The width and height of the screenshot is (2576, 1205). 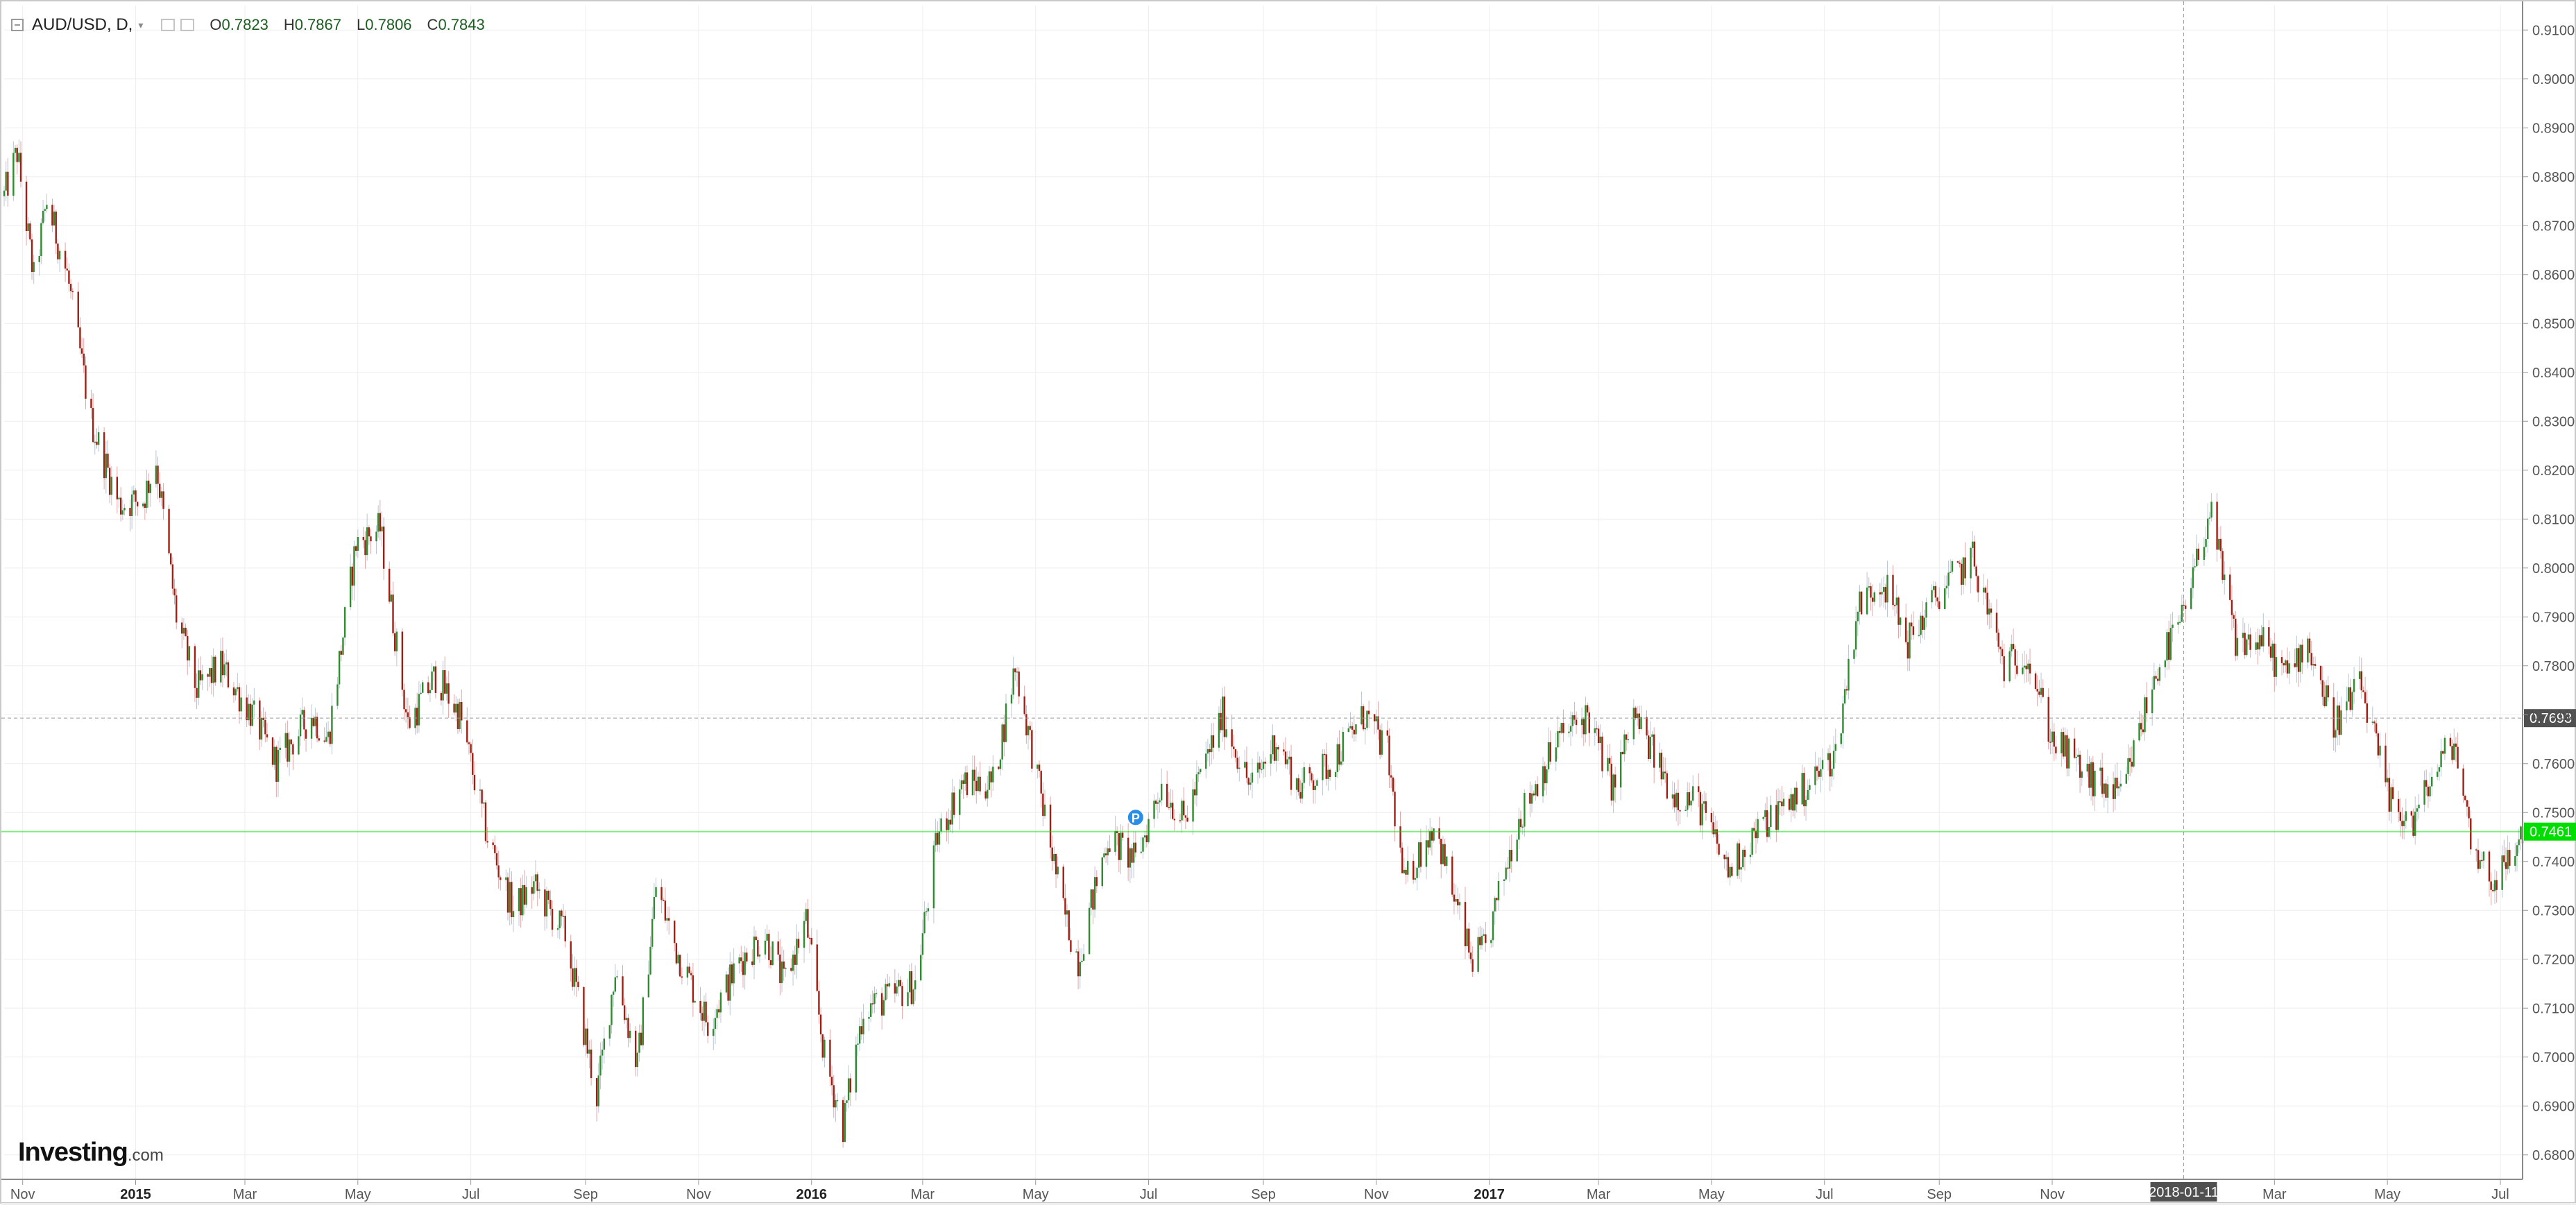 What do you see at coordinates (141, 25) in the screenshot?
I see `caret-down-icon: ▾` at bounding box center [141, 25].